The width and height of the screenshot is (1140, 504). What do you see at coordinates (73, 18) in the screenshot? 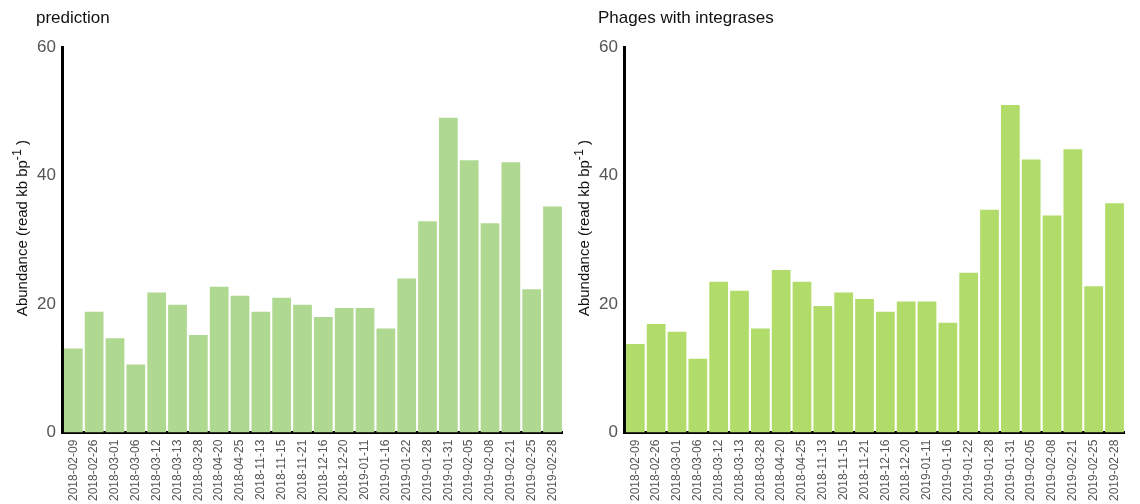
I see `chart-title: prediction` at bounding box center [73, 18].